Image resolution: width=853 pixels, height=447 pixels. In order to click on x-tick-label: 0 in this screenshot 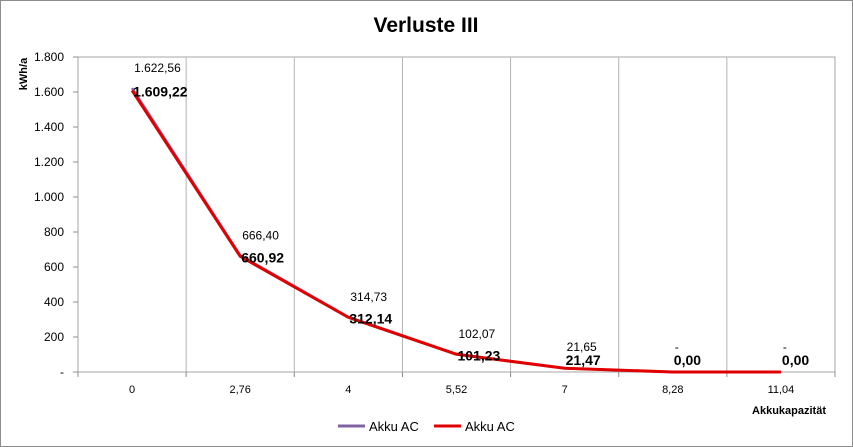, I will do `click(132, 390)`.